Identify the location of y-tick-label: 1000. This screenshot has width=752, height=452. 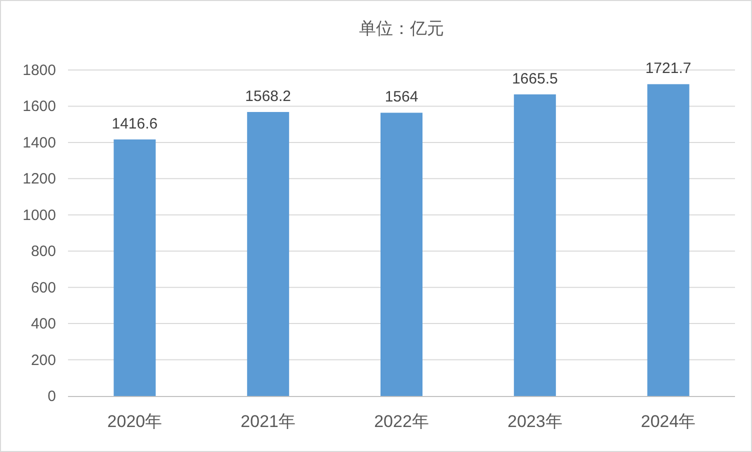
(39, 215).